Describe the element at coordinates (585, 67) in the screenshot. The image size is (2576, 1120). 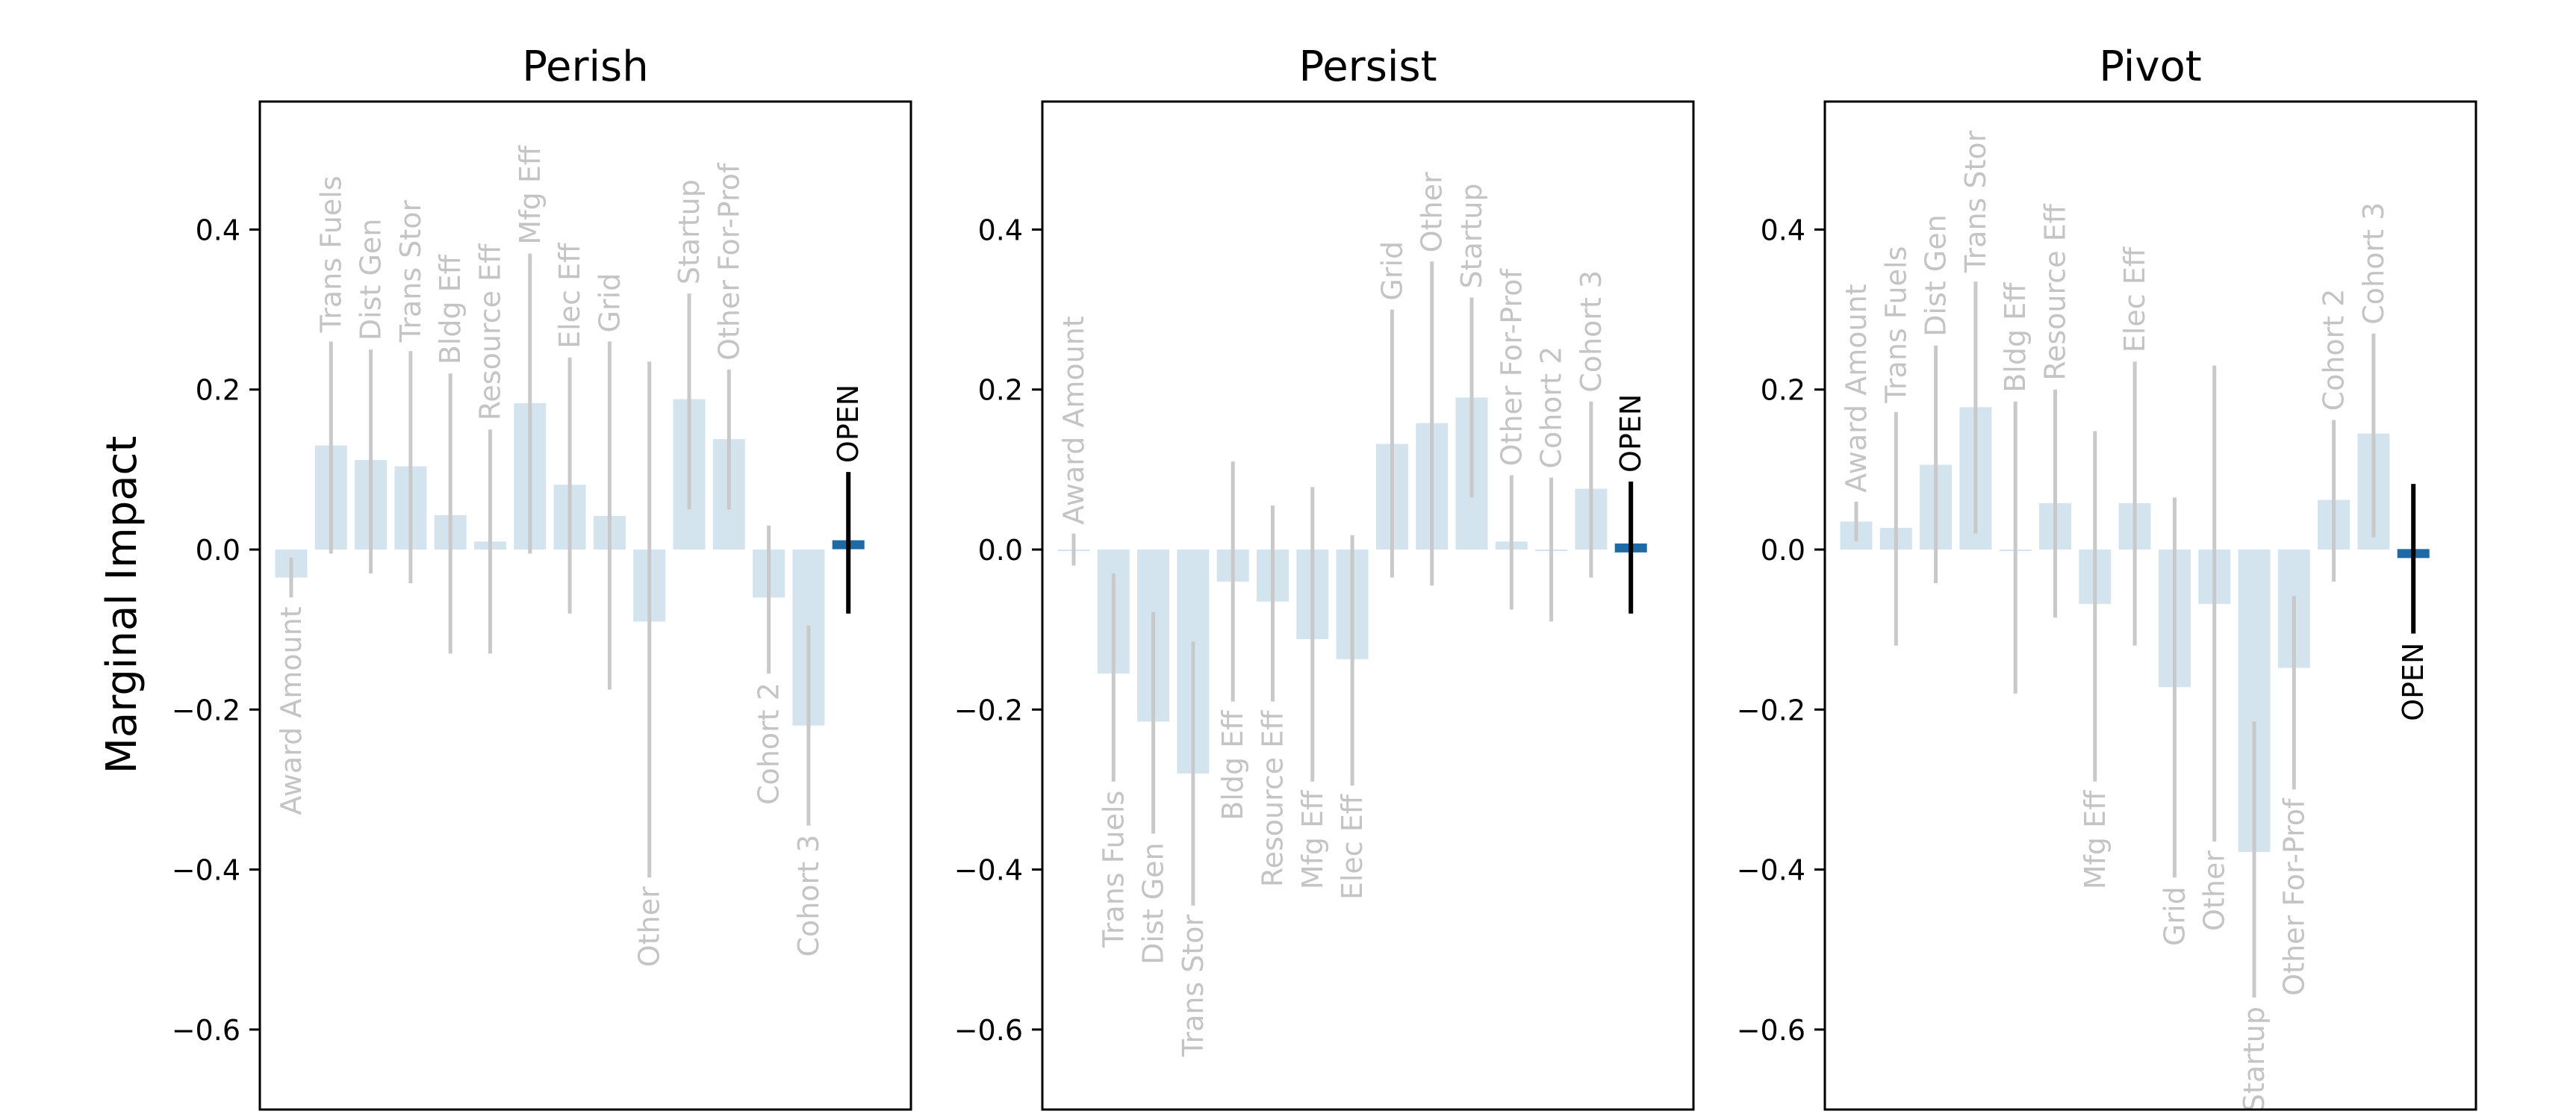
I see `panel-title-perish: Perish` at that location.